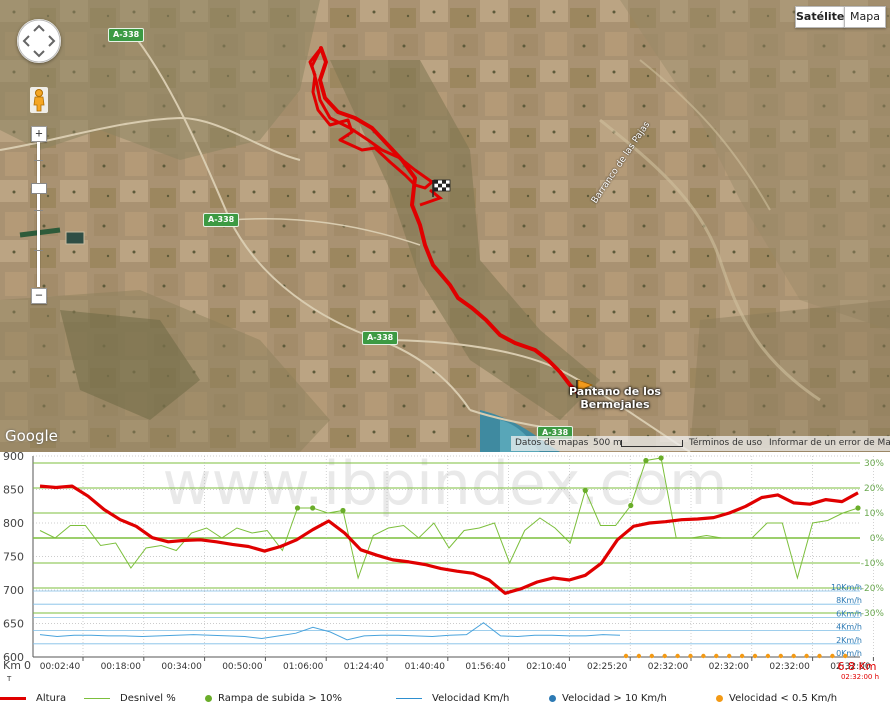  What do you see at coordinates (39, 41) in the screenshot?
I see `pan-control-icon` at bounding box center [39, 41].